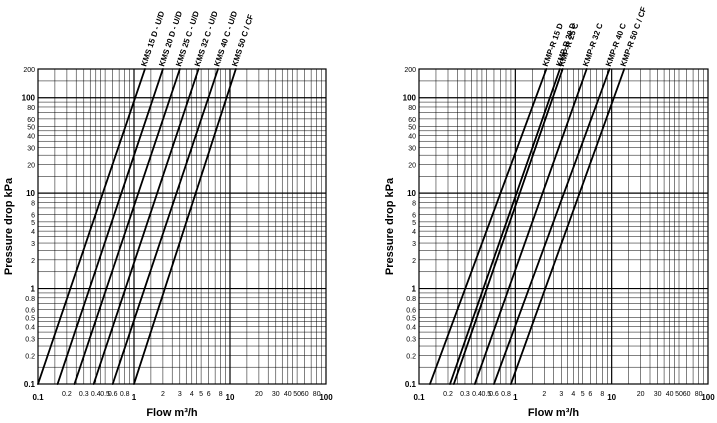 Image resolution: width=717 pixels, height=423 pixels. What do you see at coordinates (414, 203) in the screenshot?
I see `y-tick-label: 8` at bounding box center [414, 203].